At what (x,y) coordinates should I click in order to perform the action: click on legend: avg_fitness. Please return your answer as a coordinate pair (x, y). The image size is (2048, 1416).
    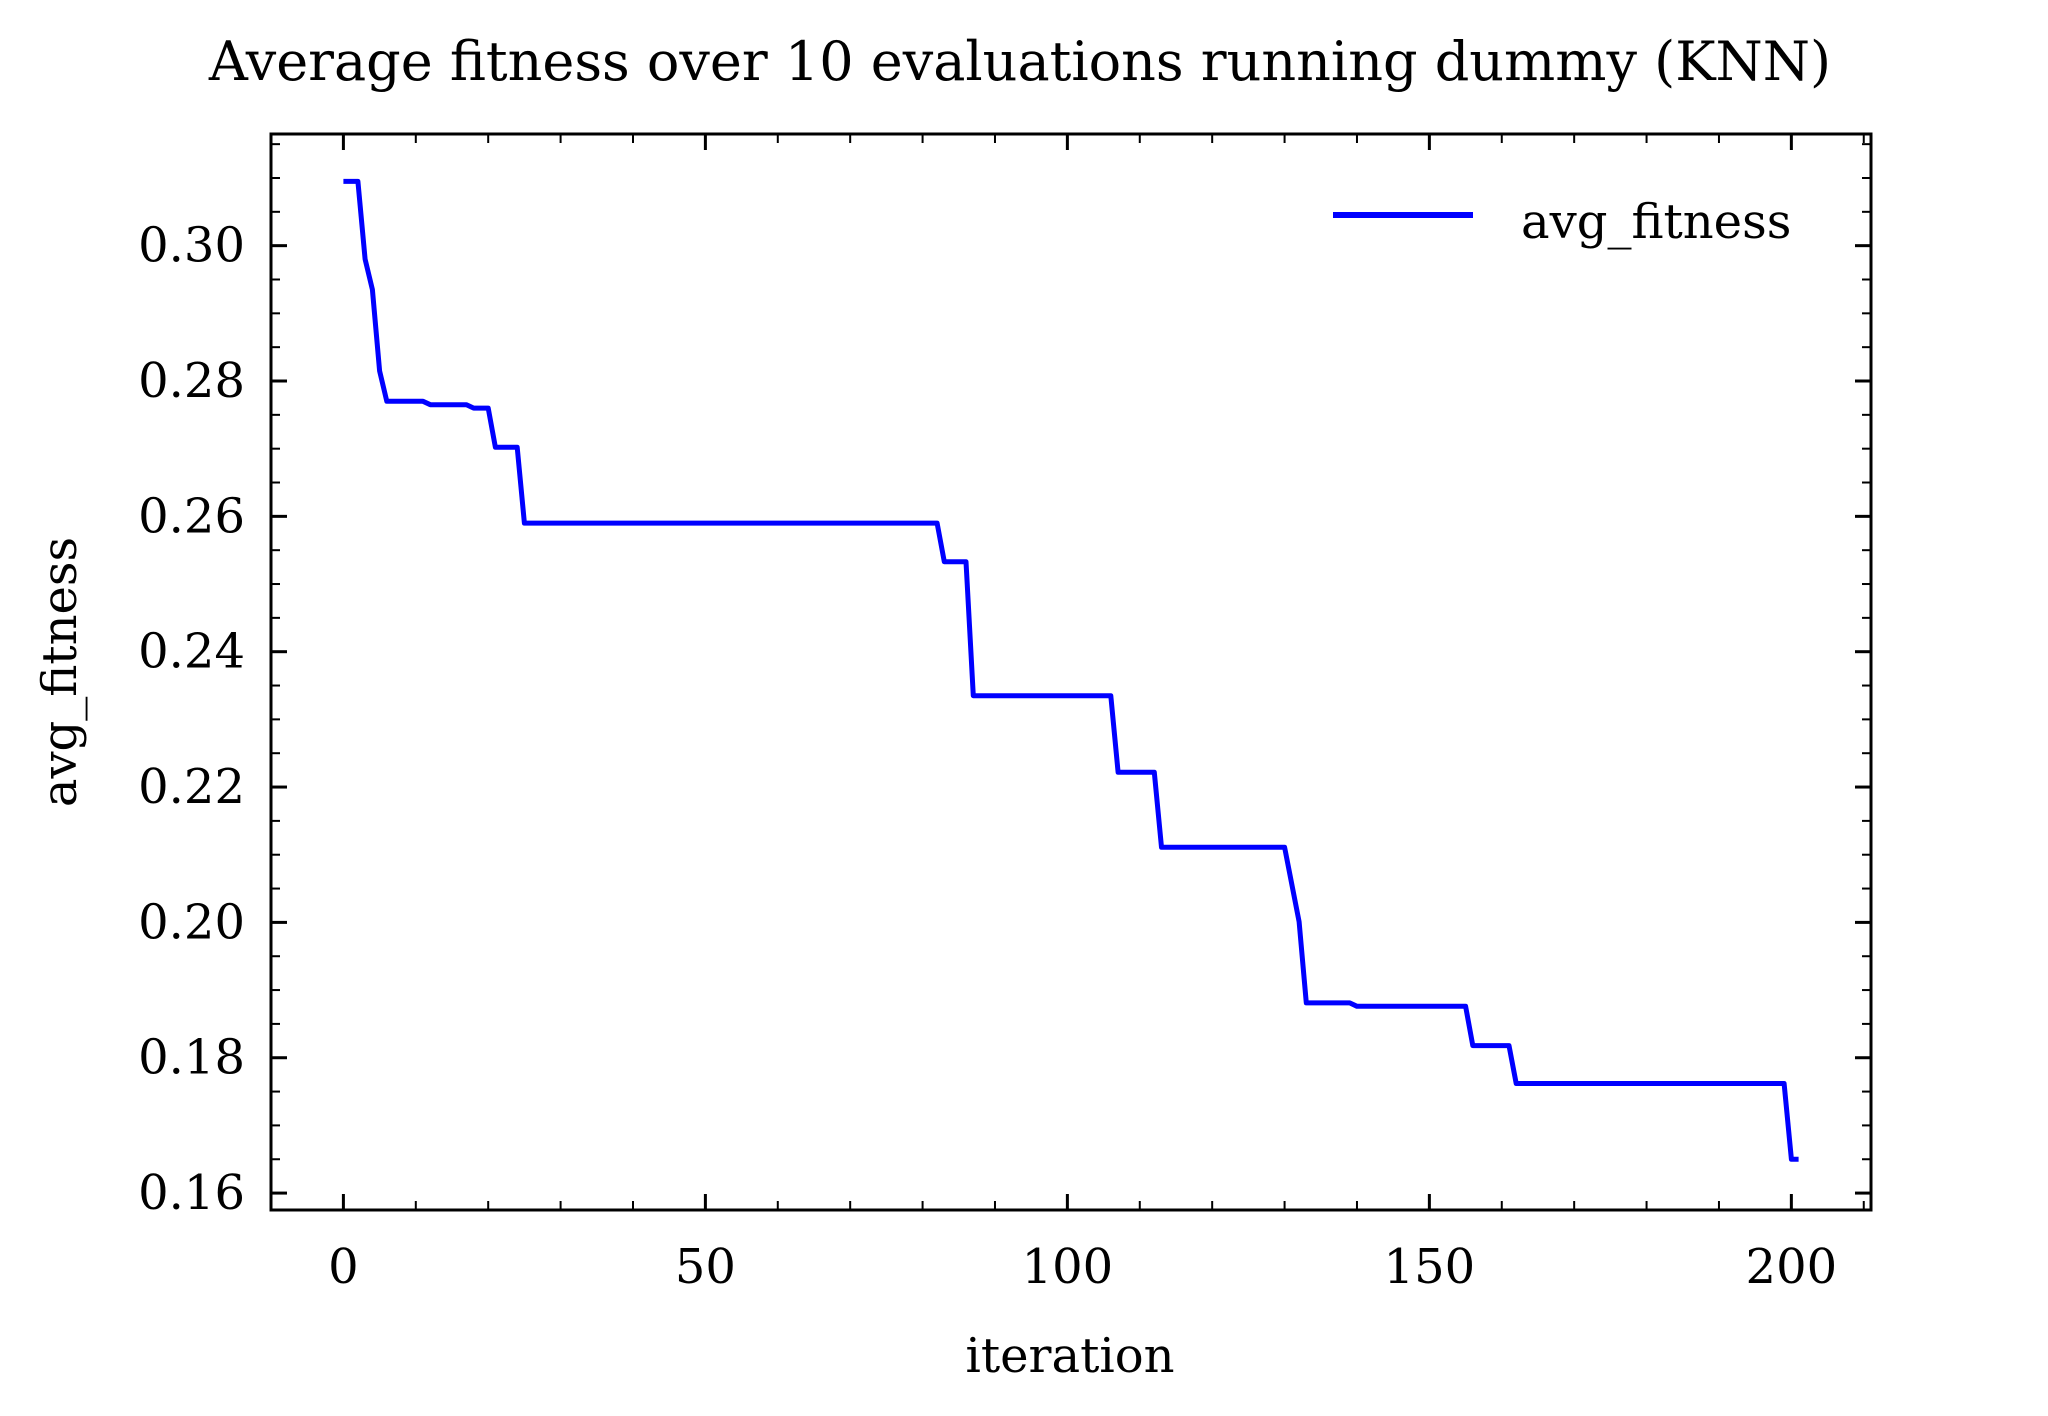
    Looking at the image, I should click on (1562, 222).